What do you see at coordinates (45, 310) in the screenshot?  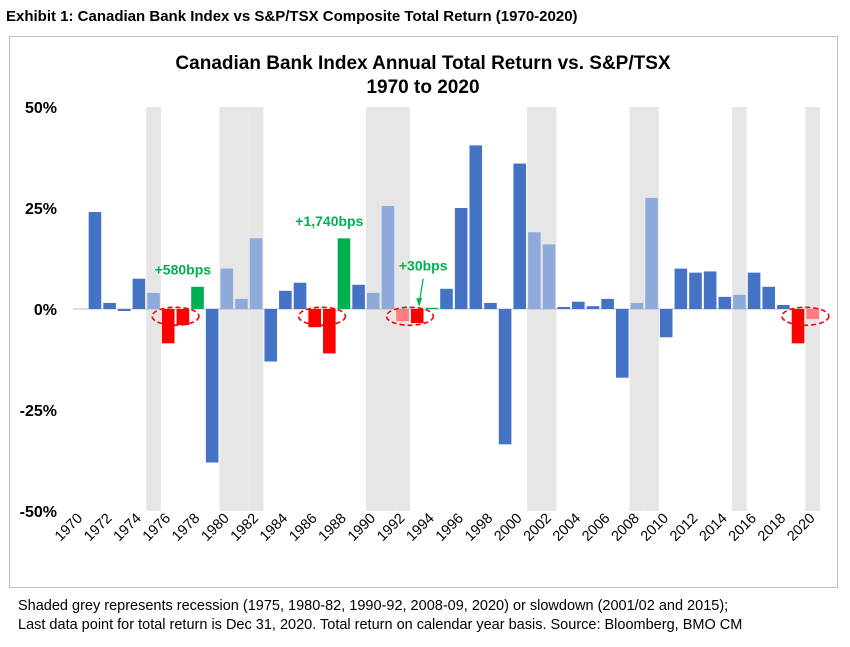 I see `y-tick-label-3: 0%` at bounding box center [45, 310].